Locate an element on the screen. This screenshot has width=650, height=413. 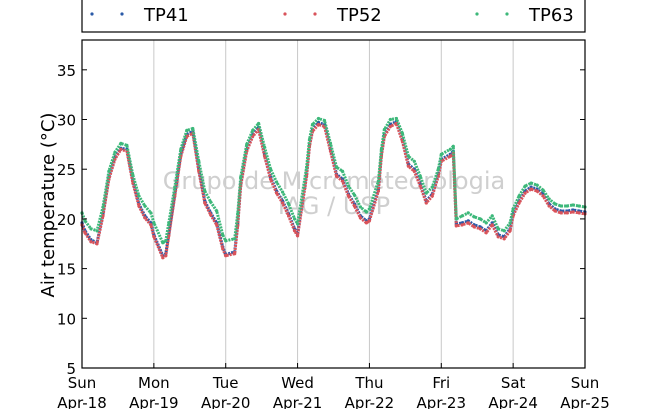
y-tick-label: 5 is located at coordinates (71, 369).